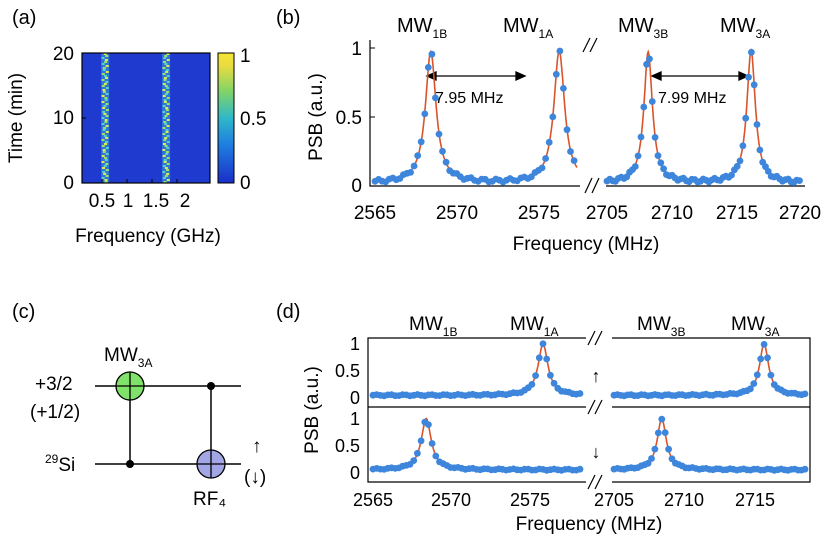 This screenshot has width=830, height=548. Describe the element at coordinates (451, 500) in the screenshot. I see `d-xtick-2570: 2570` at that location.